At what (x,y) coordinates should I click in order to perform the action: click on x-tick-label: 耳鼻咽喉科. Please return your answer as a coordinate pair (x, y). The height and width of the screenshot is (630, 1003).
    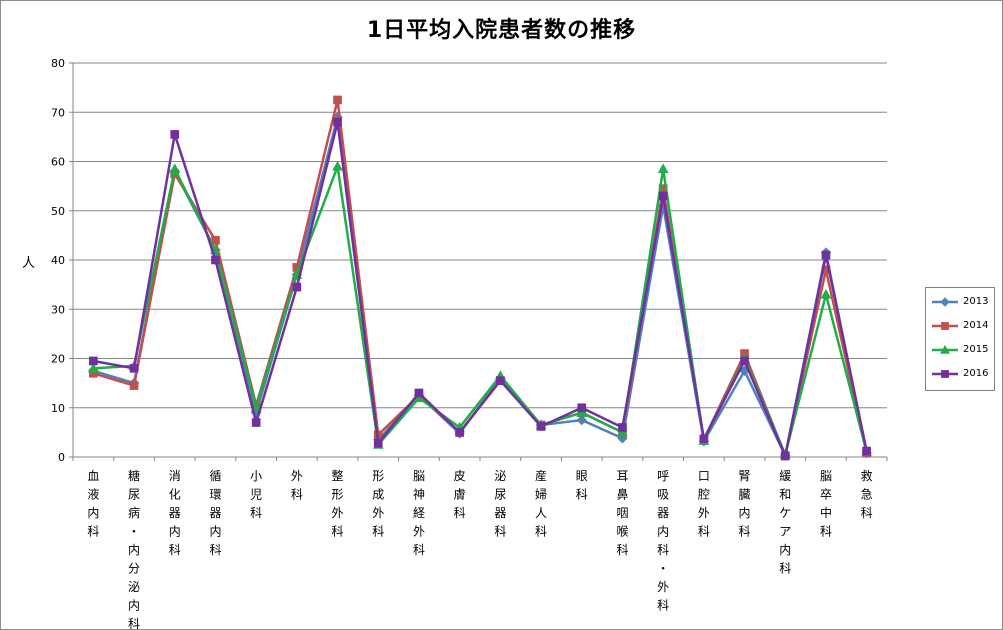
    Looking at the image, I should click on (622, 513).